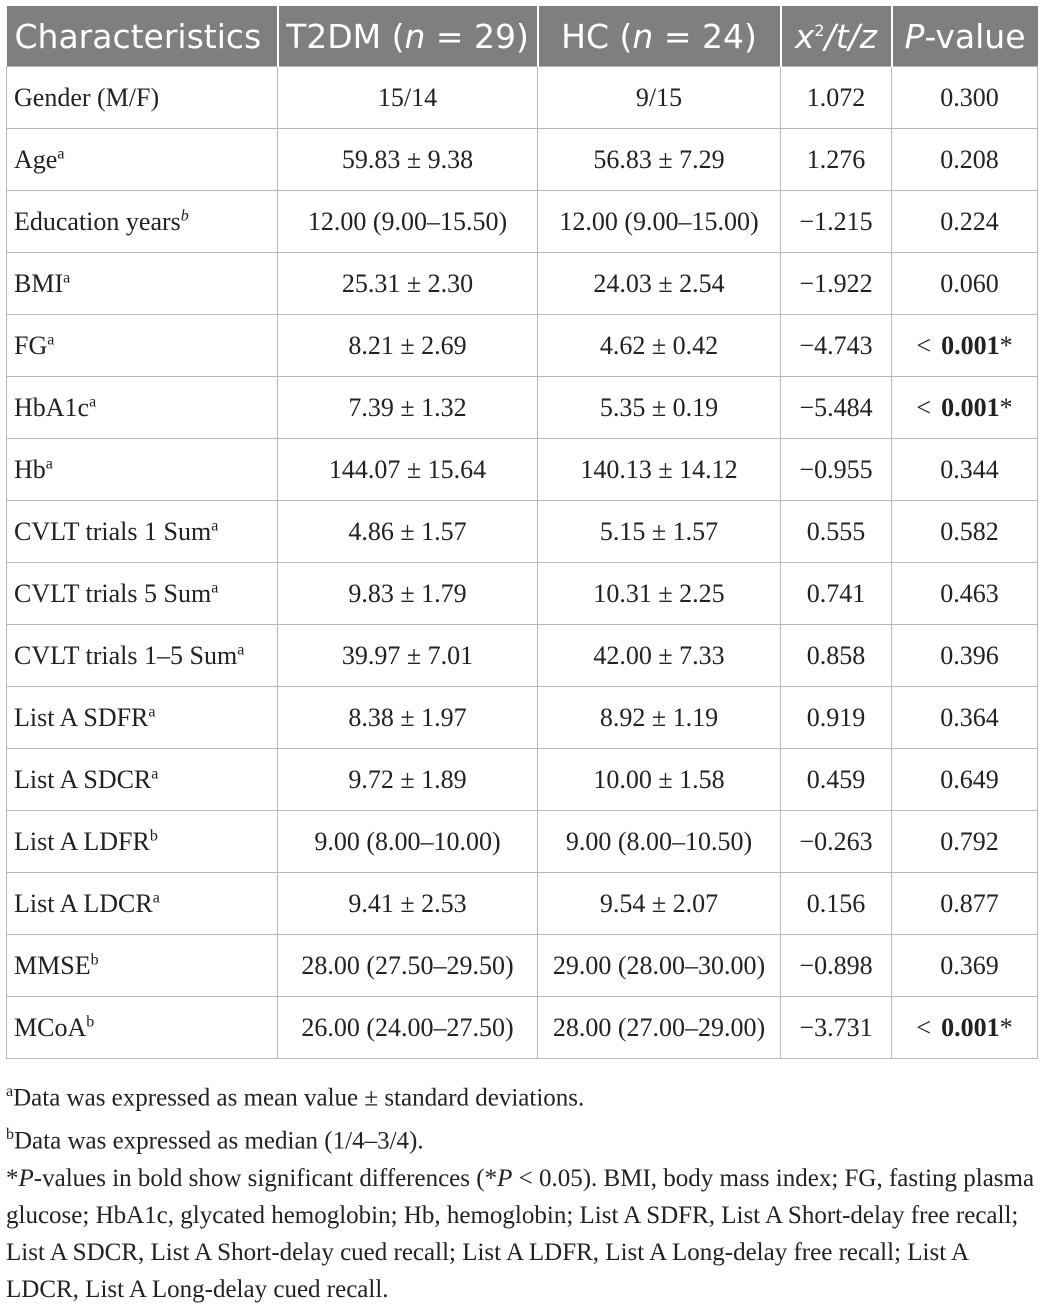 Image resolution: width=1043 pixels, height=1308 pixels. I want to click on cell-characteristic: List A SDCRa, so click(142, 779).